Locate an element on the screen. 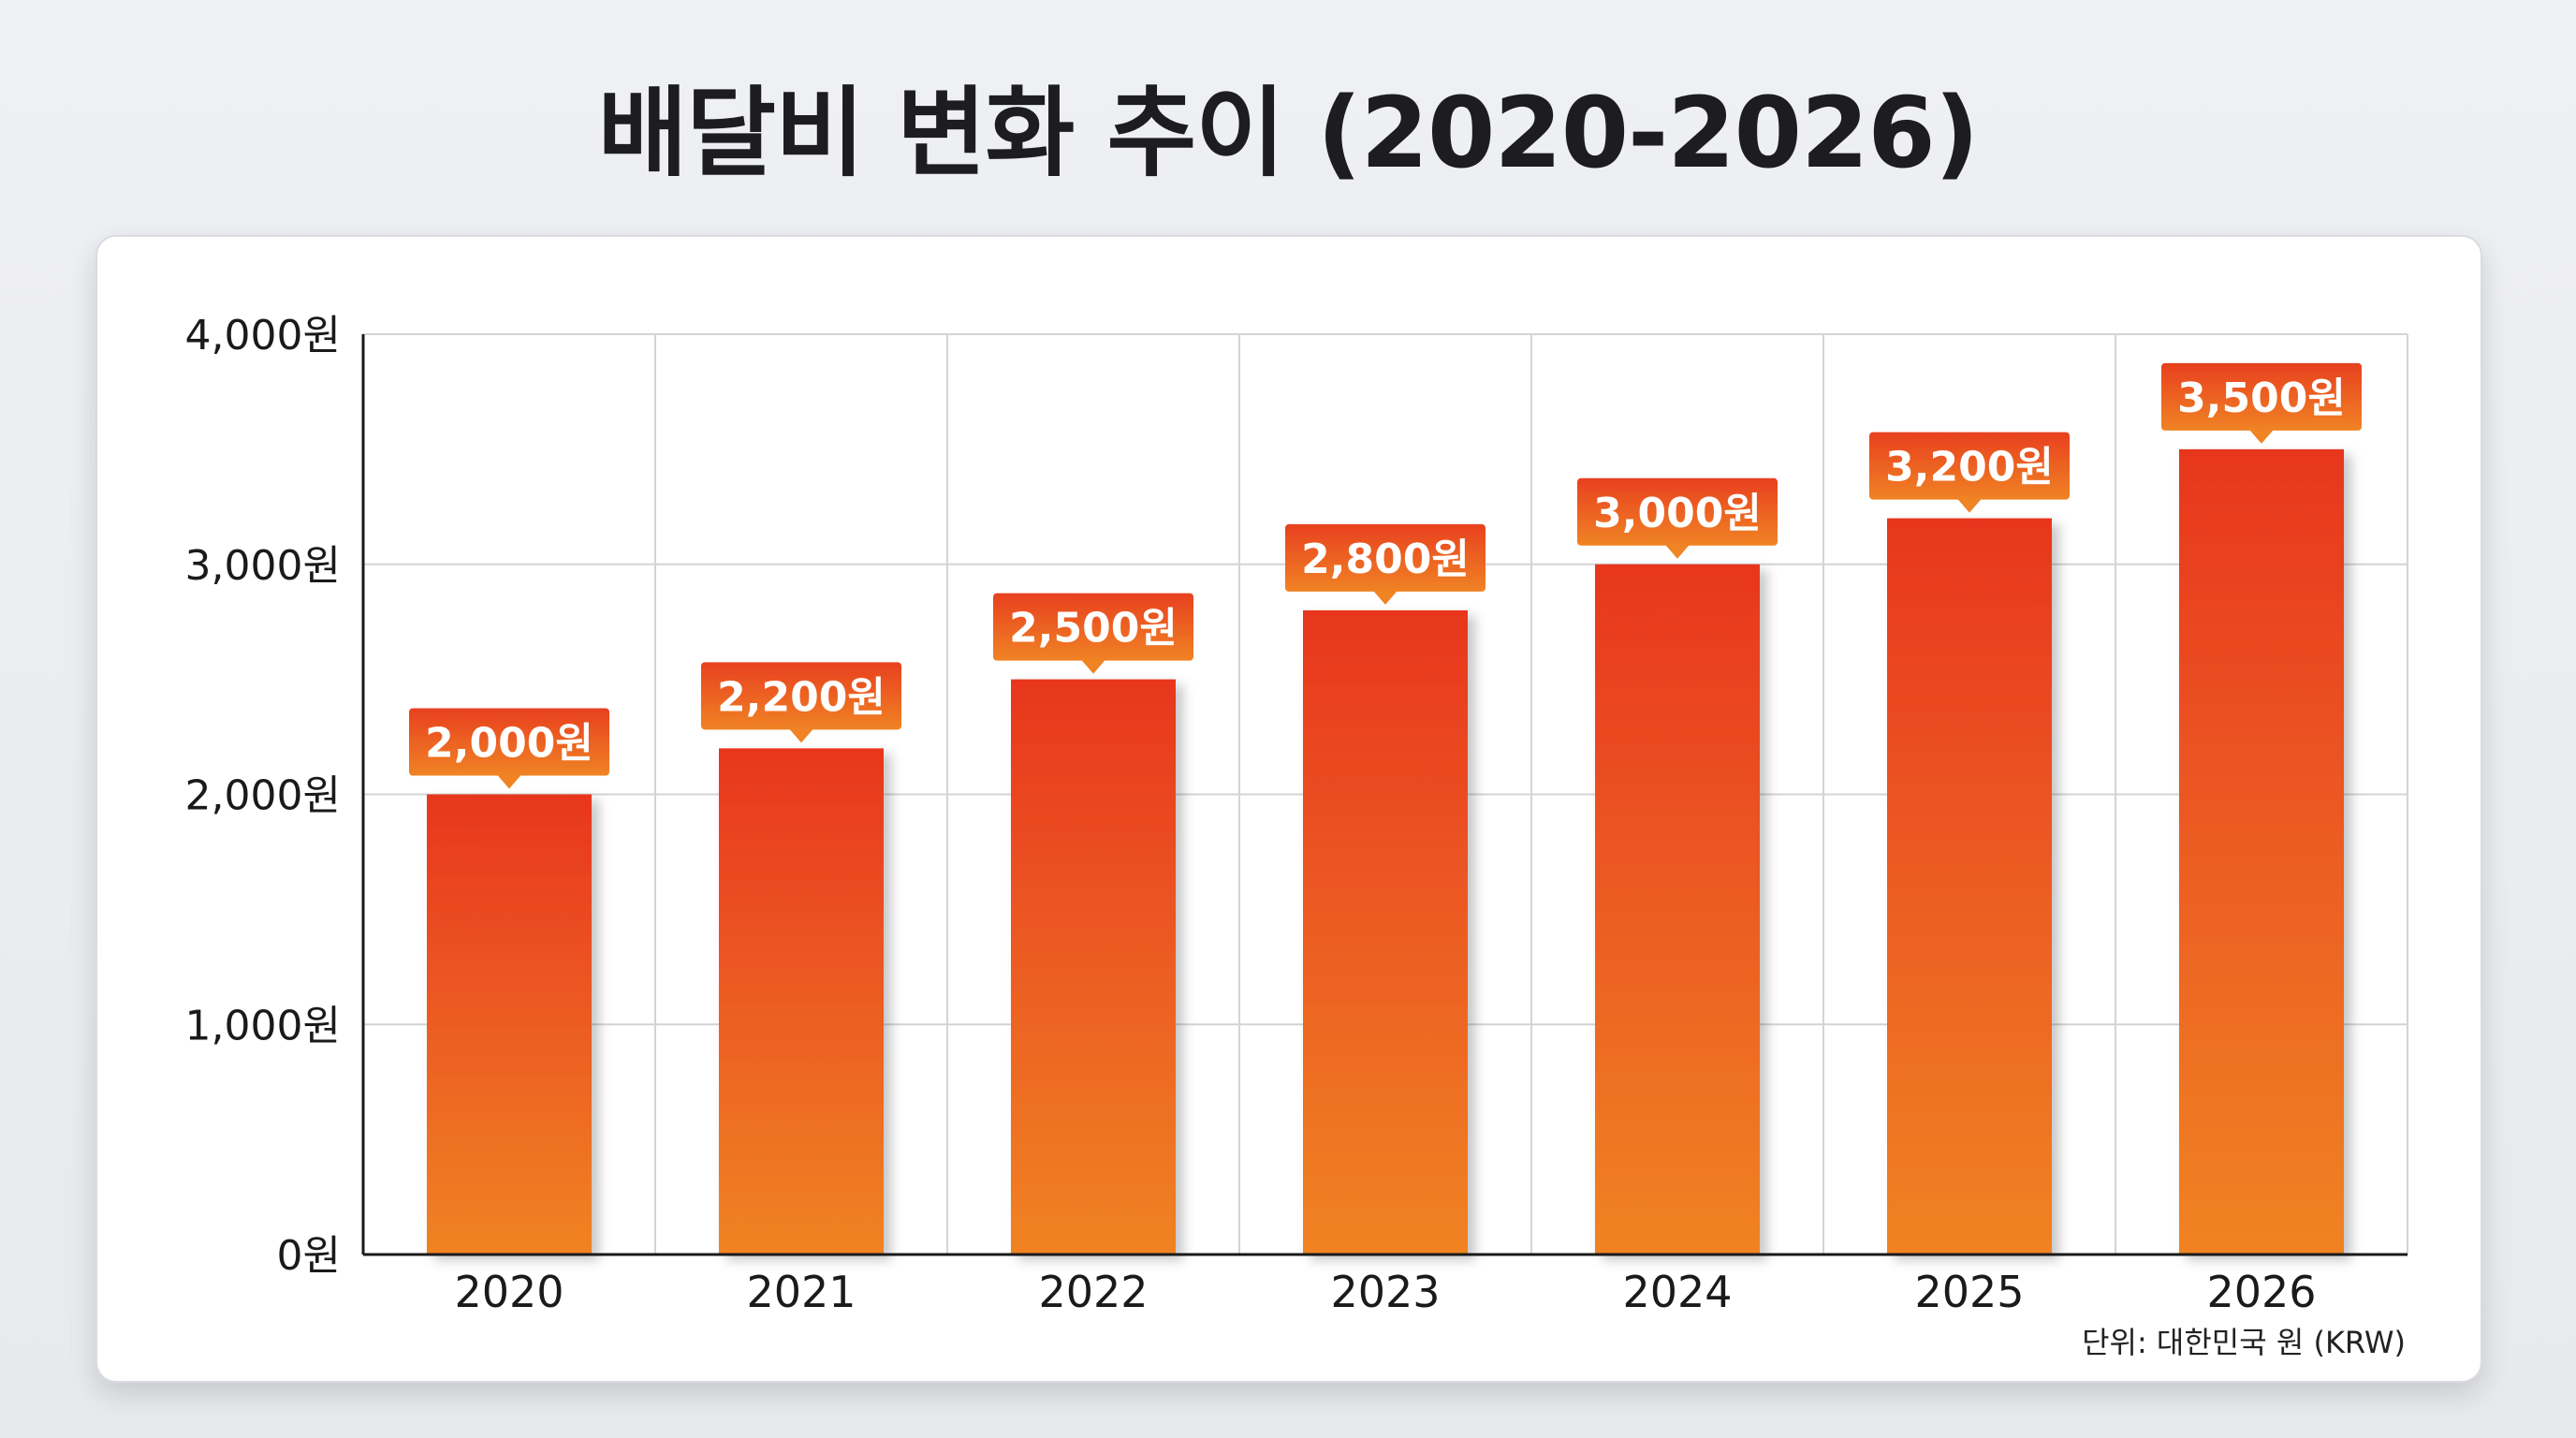 The image size is (2576, 1438). x-tick-label: 2020 is located at coordinates (509, 1292).